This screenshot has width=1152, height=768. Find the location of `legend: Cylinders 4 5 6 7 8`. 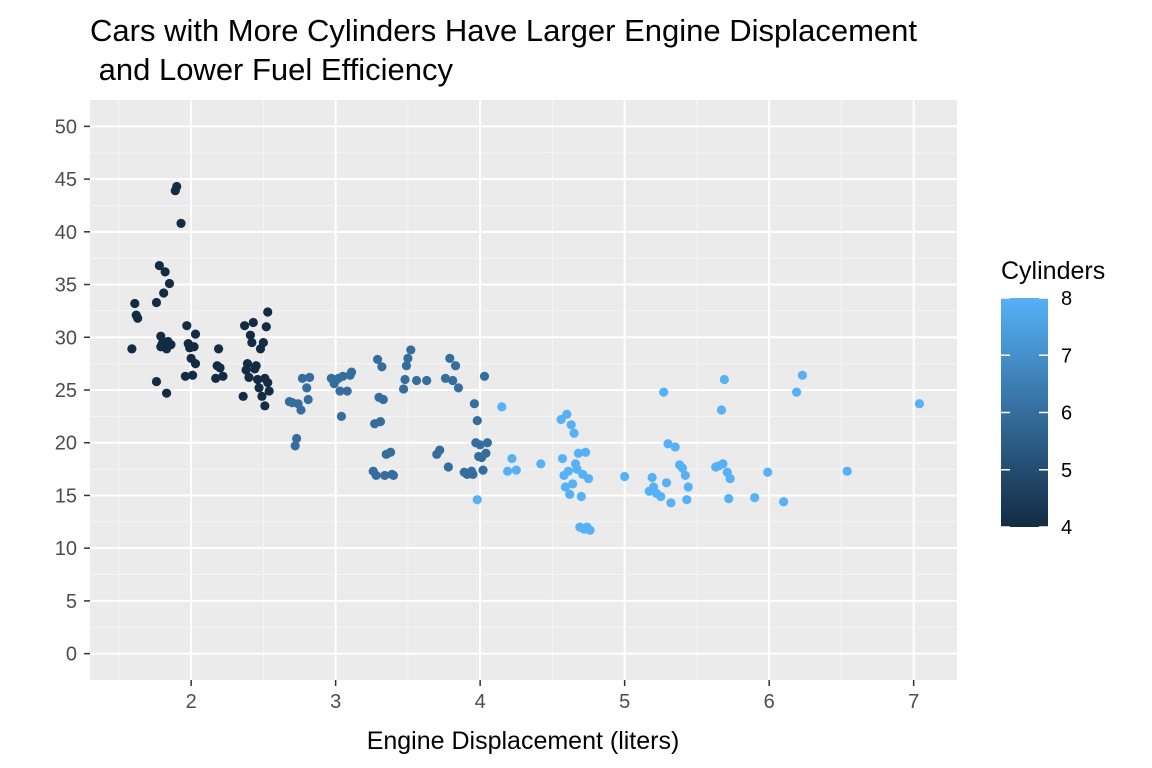

legend: Cylinders 4 5 6 7 8 is located at coordinates (1053, 398).